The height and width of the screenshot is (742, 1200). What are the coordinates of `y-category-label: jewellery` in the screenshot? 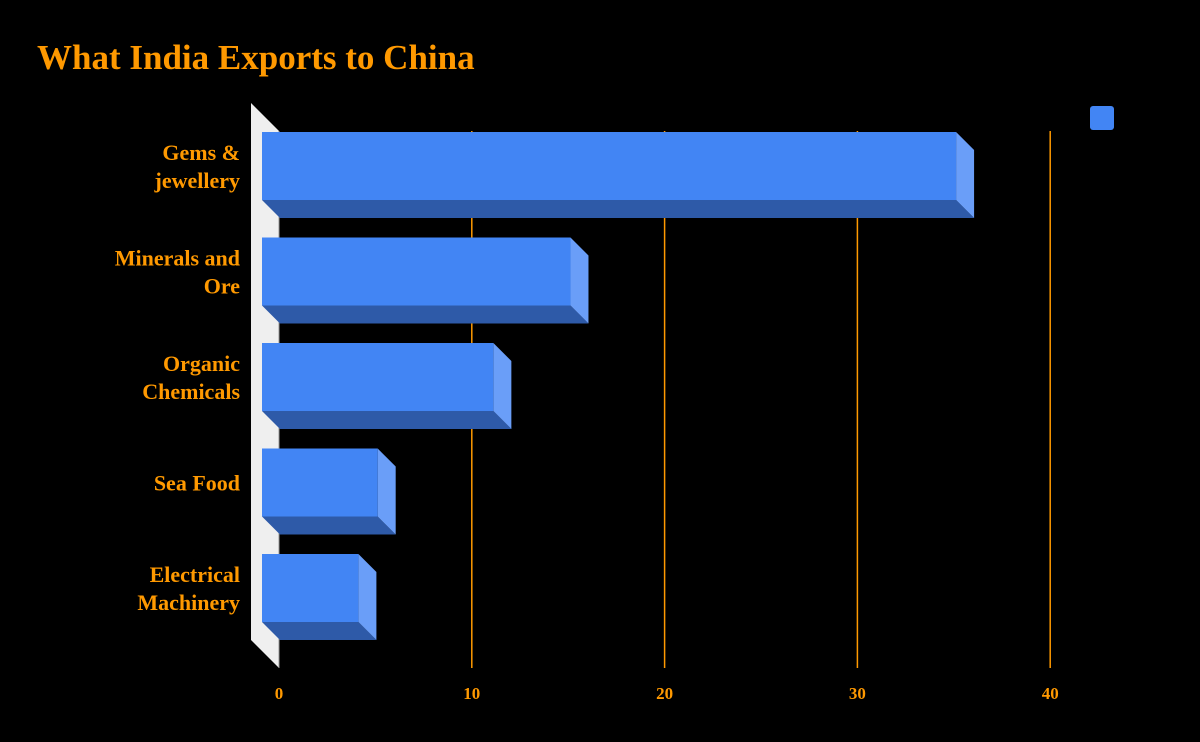 It's located at (197, 180).